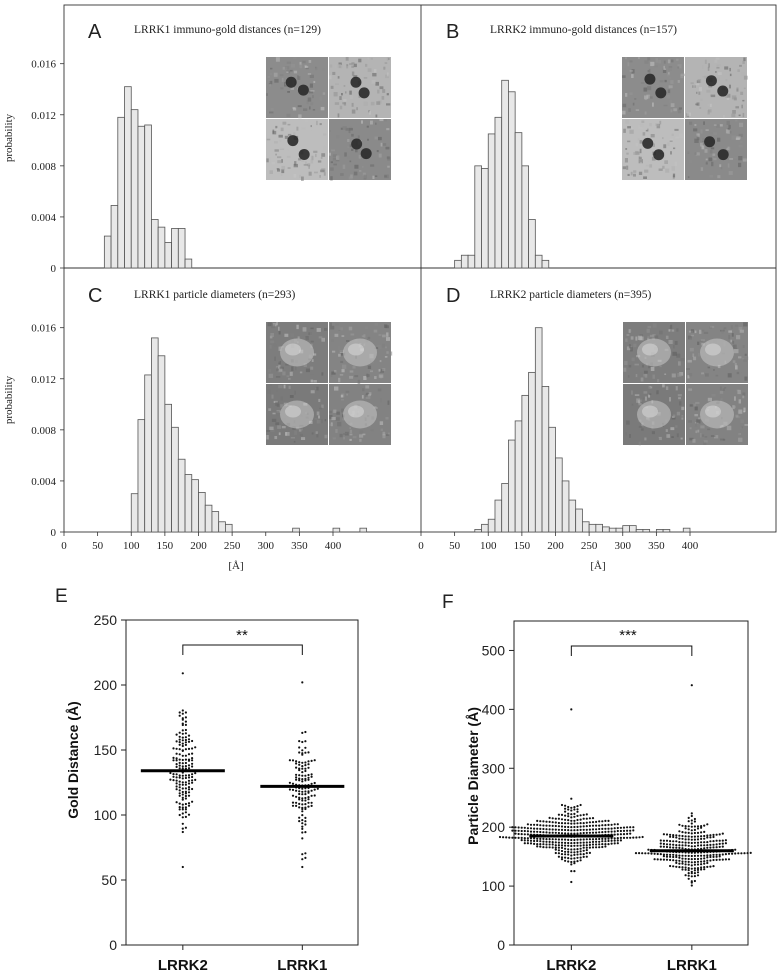 This screenshot has width=781, height=971. What do you see at coordinates (356, 82) in the screenshot?
I see `gold-particle` at bounding box center [356, 82].